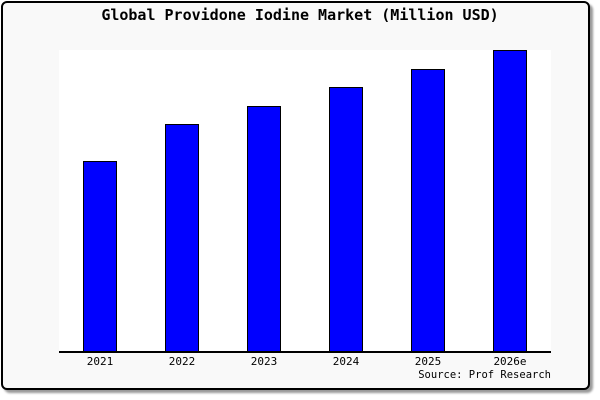 This screenshot has height=400, width=600. Describe the element at coordinates (264, 361) in the screenshot. I see `x-tick-label-2023: 2023` at that location.